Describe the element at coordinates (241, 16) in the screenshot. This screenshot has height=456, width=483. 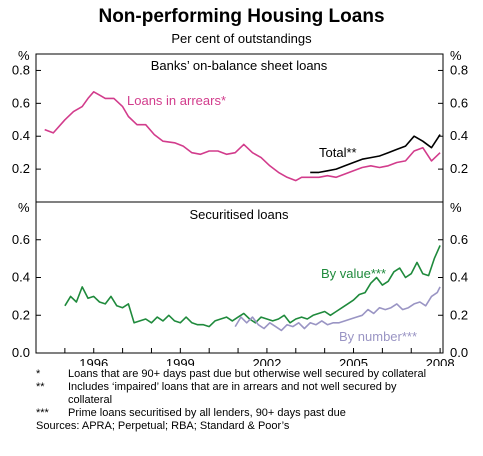
I see `chart-title: Non-performing Housing Loans` at that location.